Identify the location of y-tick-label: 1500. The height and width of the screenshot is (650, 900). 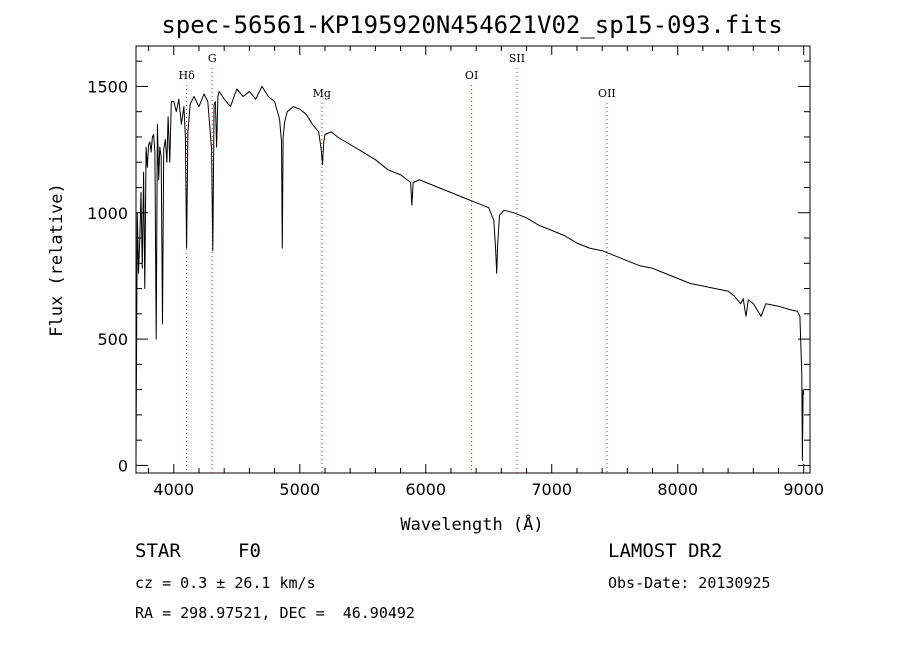
(107, 86).